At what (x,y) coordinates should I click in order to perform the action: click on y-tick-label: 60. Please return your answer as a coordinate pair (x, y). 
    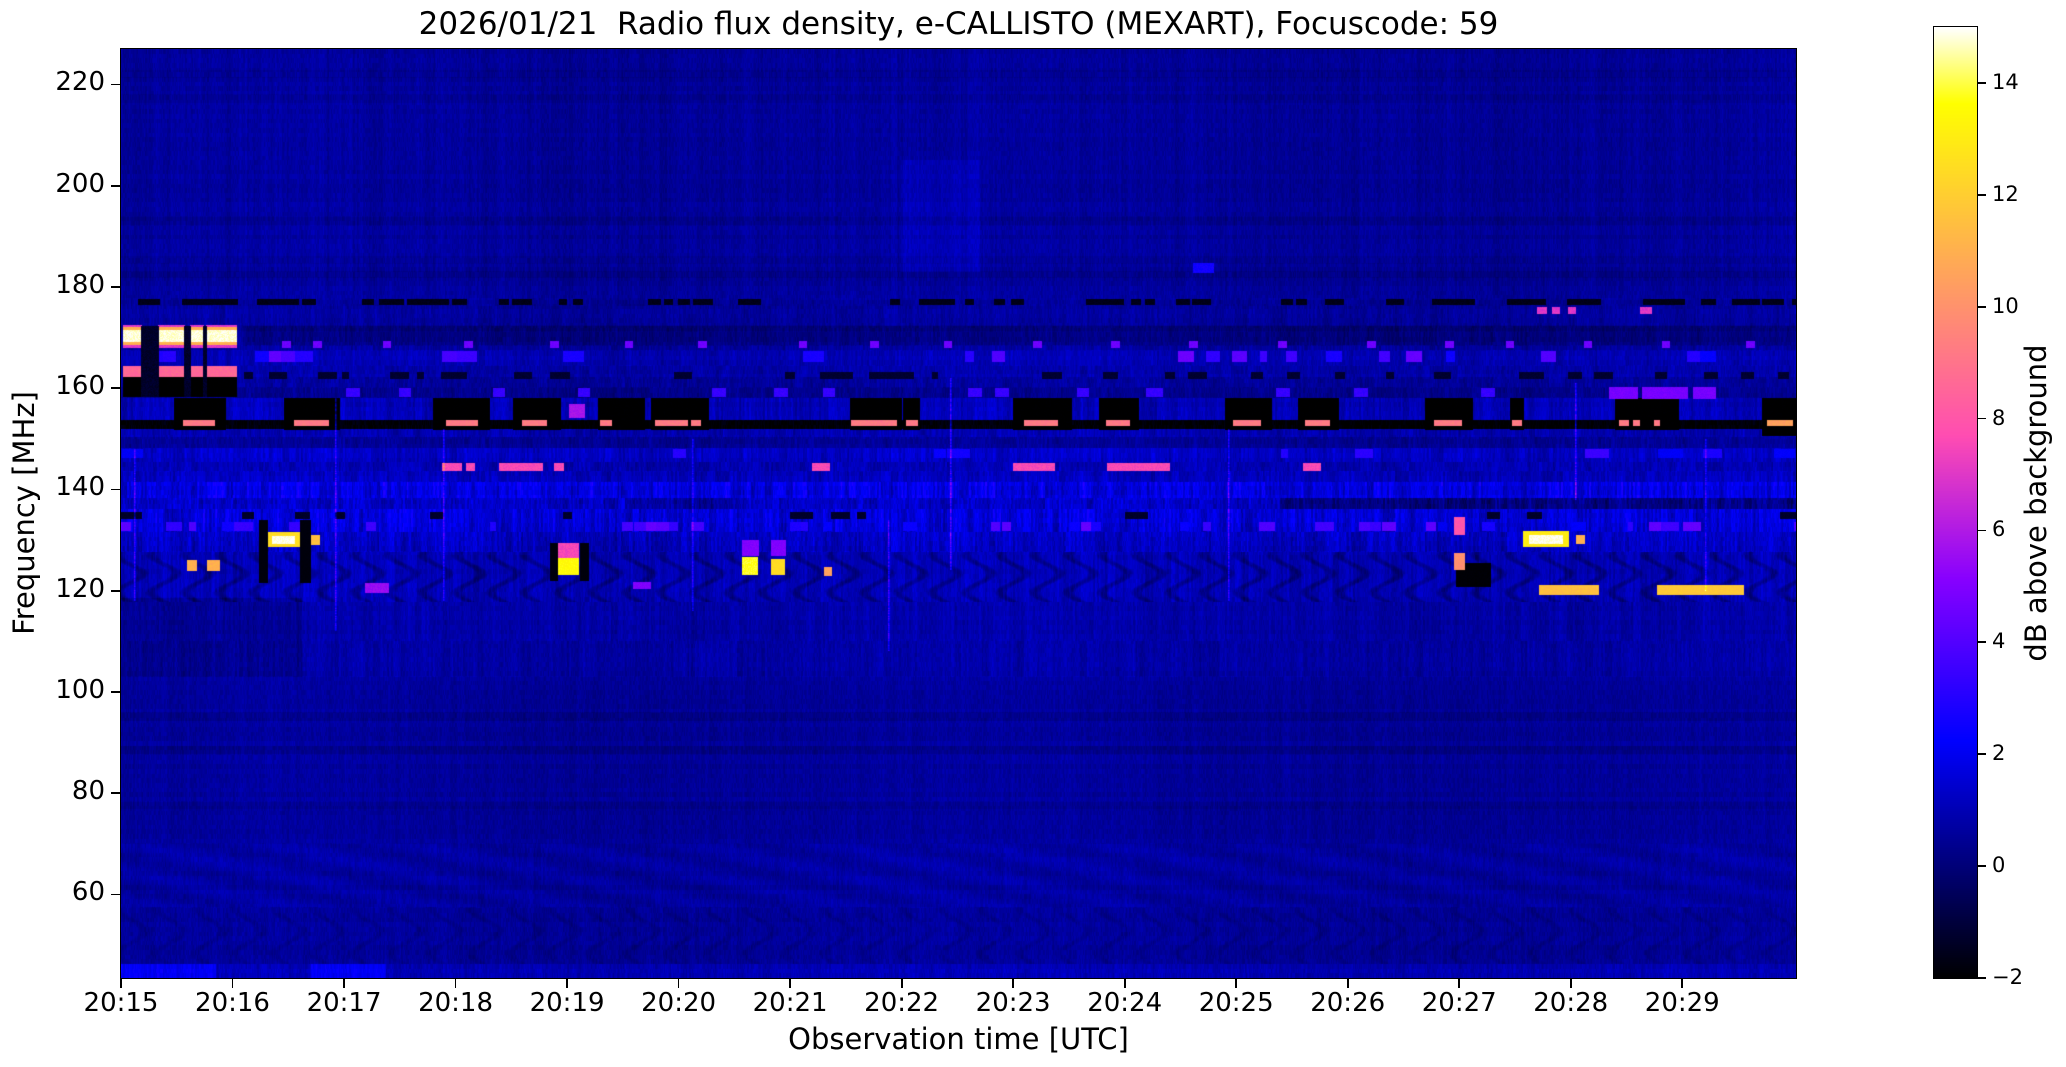
    Looking at the image, I should click on (88, 892).